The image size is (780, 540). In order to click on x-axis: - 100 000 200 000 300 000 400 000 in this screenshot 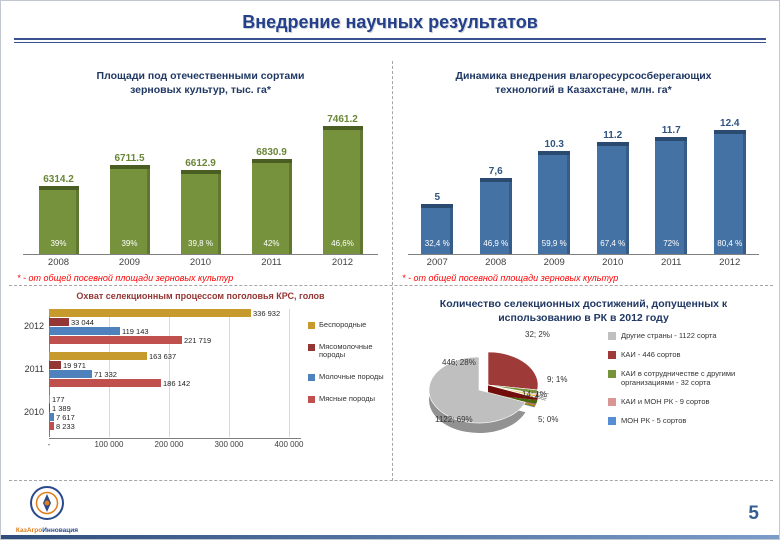, I will do `click(175, 443)`.